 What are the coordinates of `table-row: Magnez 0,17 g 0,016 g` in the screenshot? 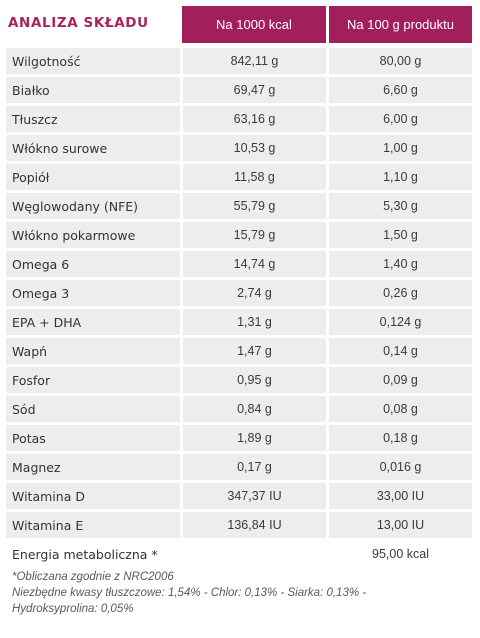 It's located at (239, 467).